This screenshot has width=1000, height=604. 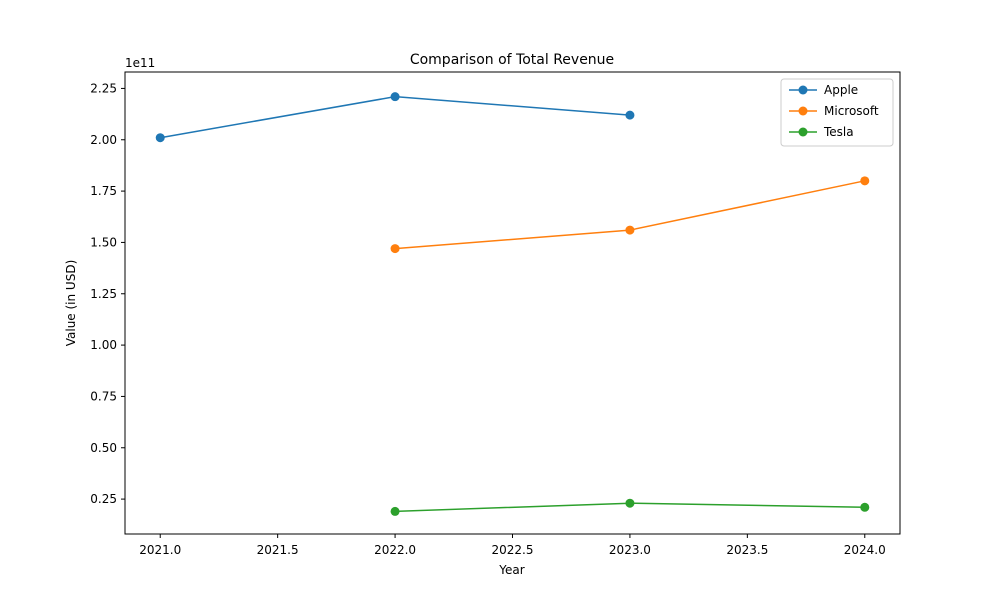 I want to click on y-offset-label: 1e11, so click(x=140, y=63).